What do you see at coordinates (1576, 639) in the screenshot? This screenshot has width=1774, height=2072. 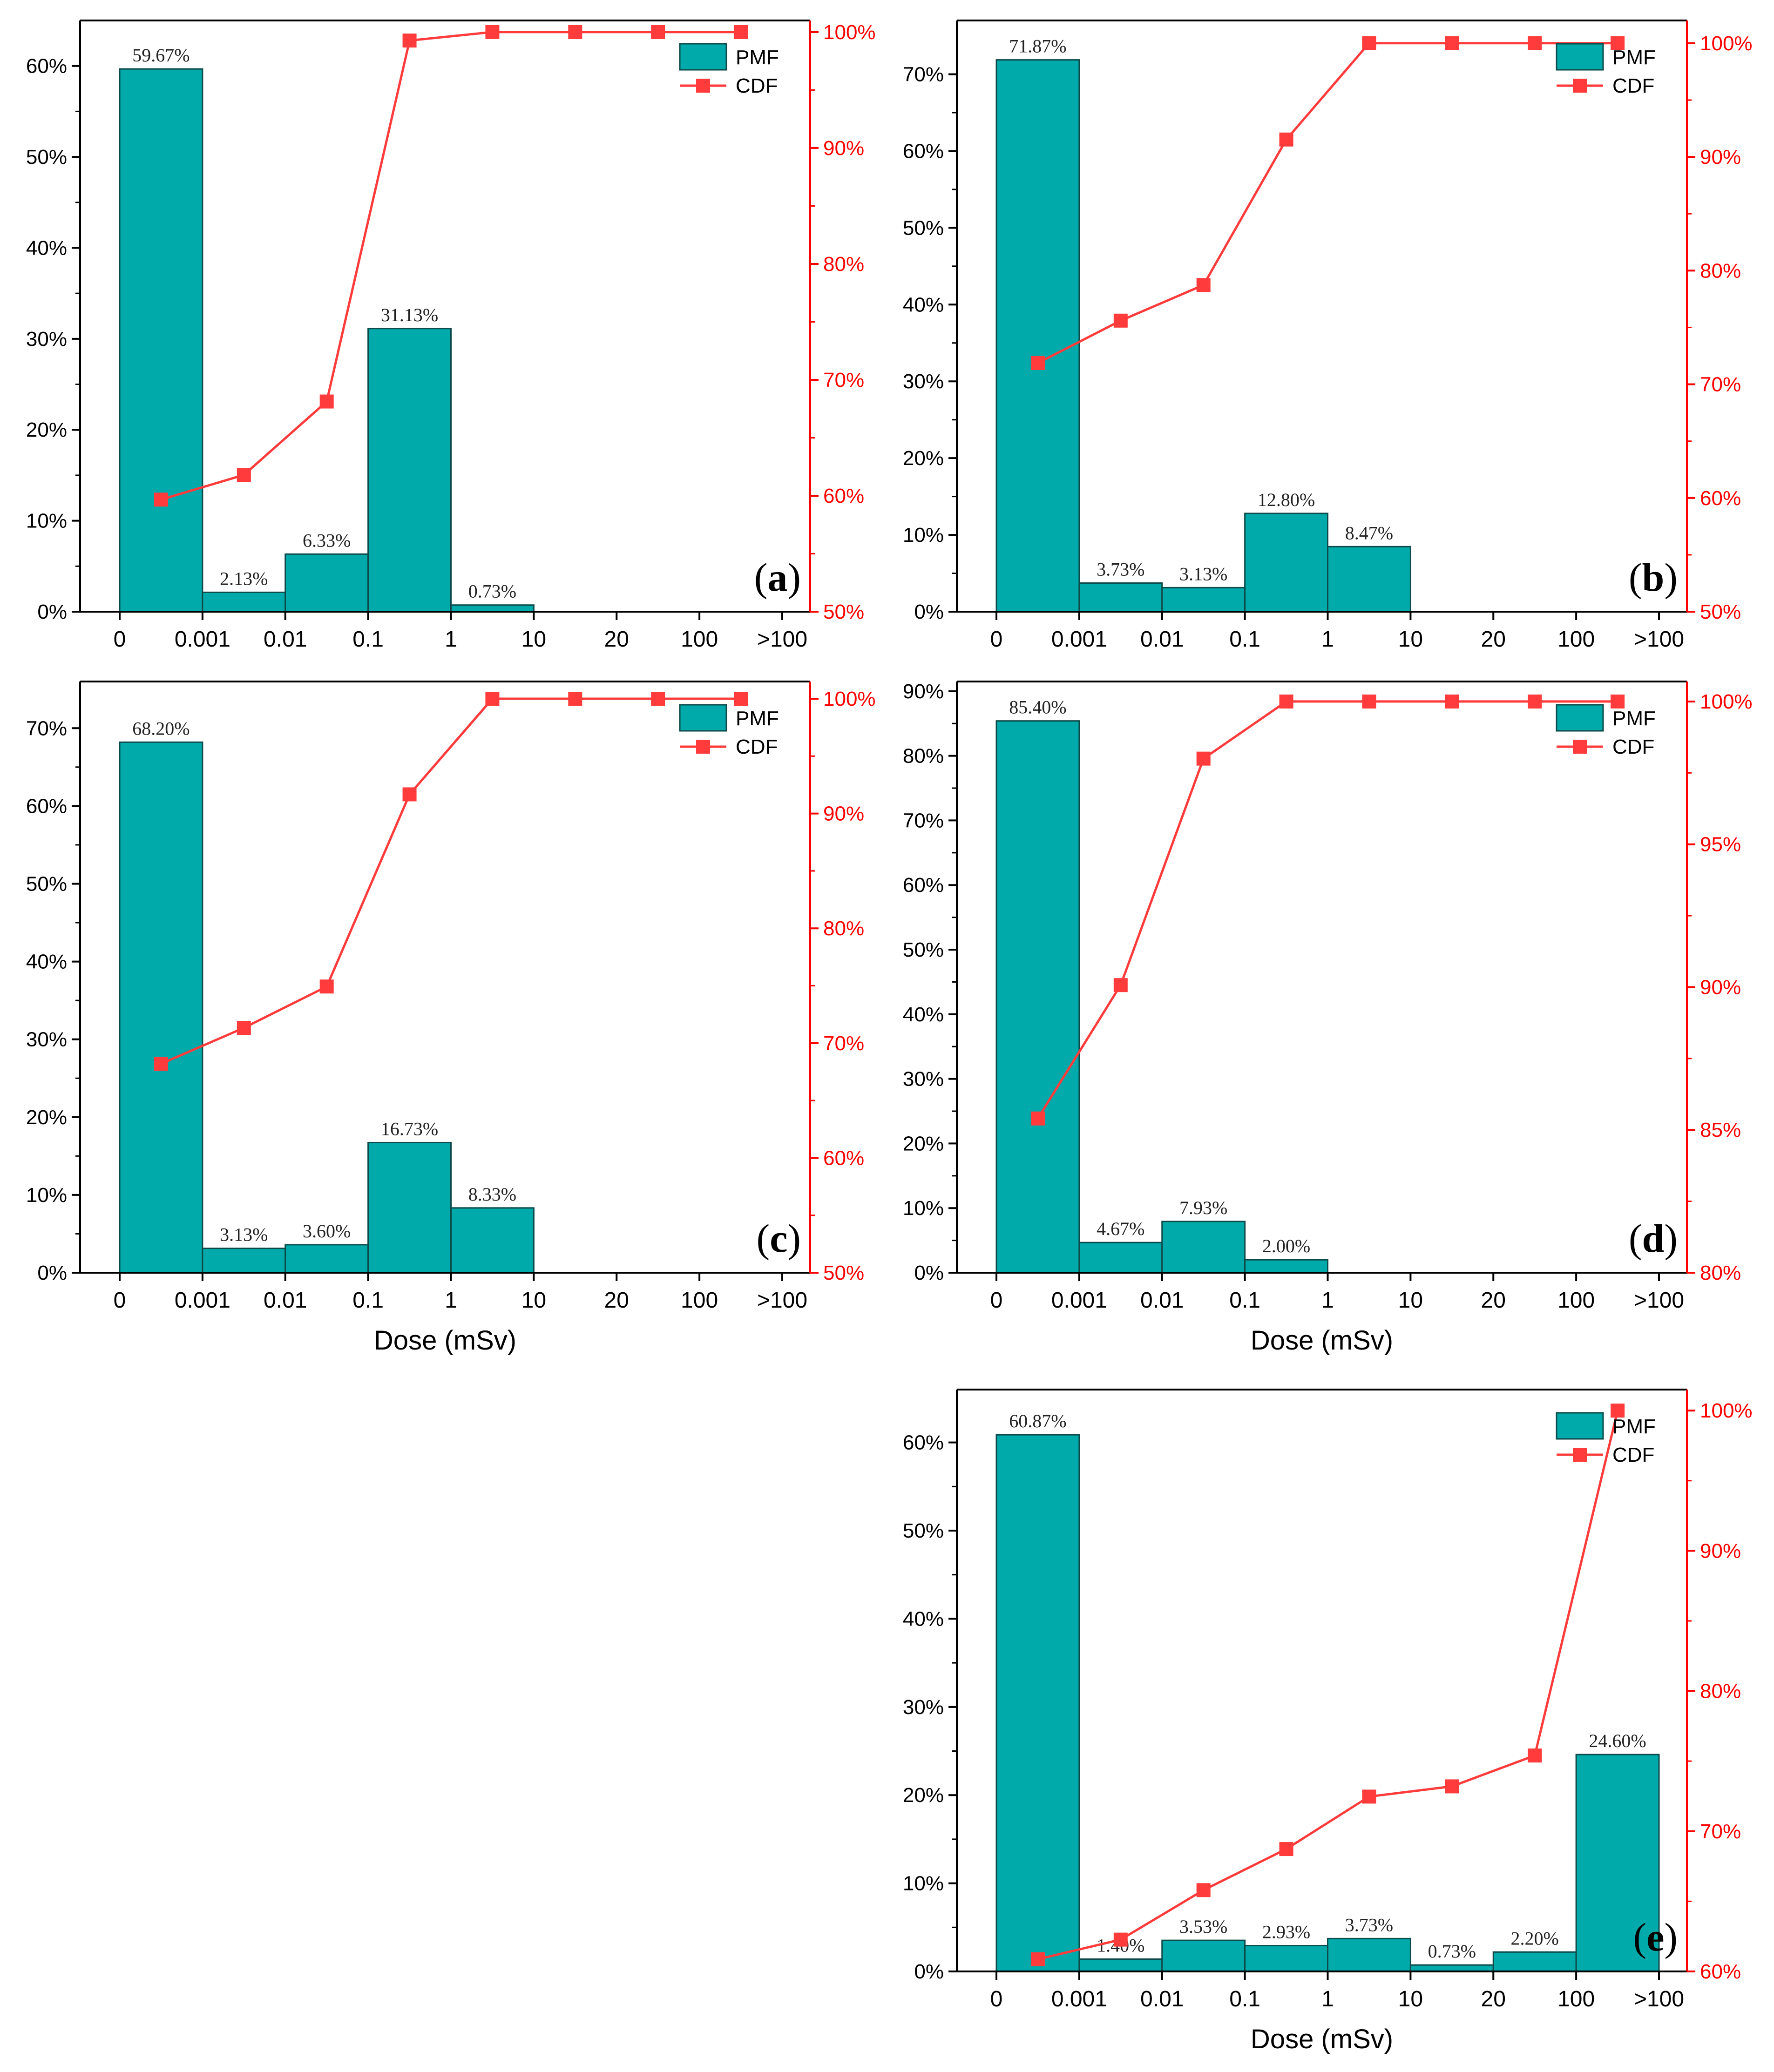 I see `x-tick-label-b-7: 100` at bounding box center [1576, 639].